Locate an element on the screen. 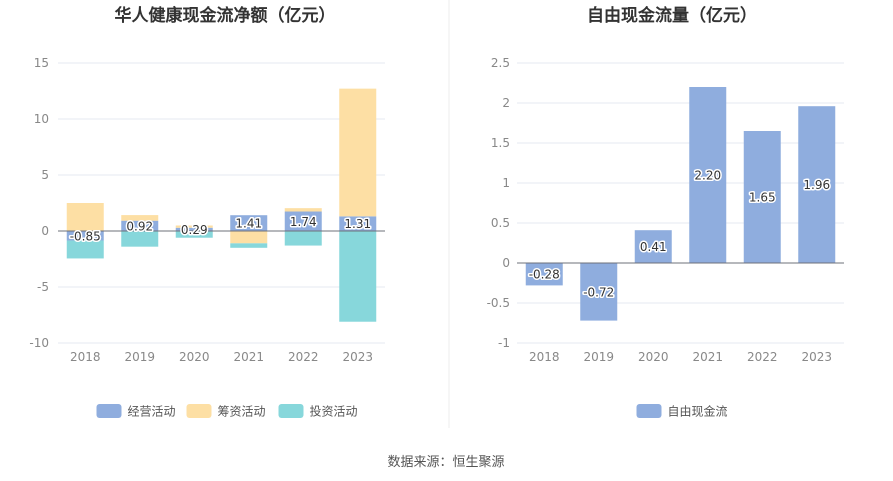  legend: 自由现金流 is located at coordinates (682, 411).